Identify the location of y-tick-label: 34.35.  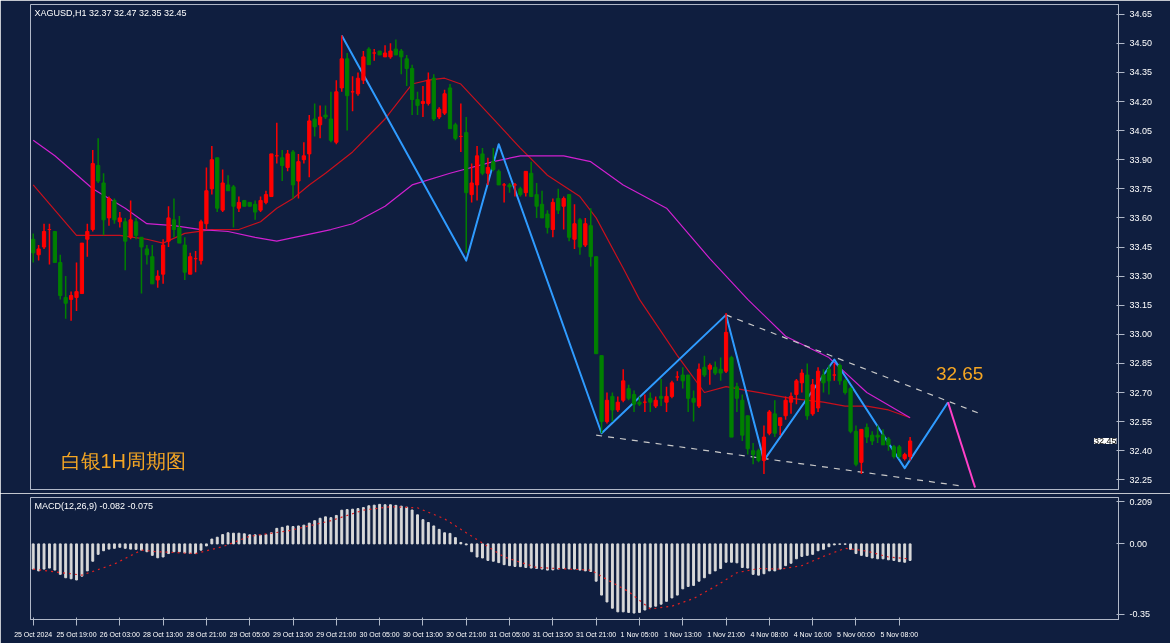
(1141, 72).